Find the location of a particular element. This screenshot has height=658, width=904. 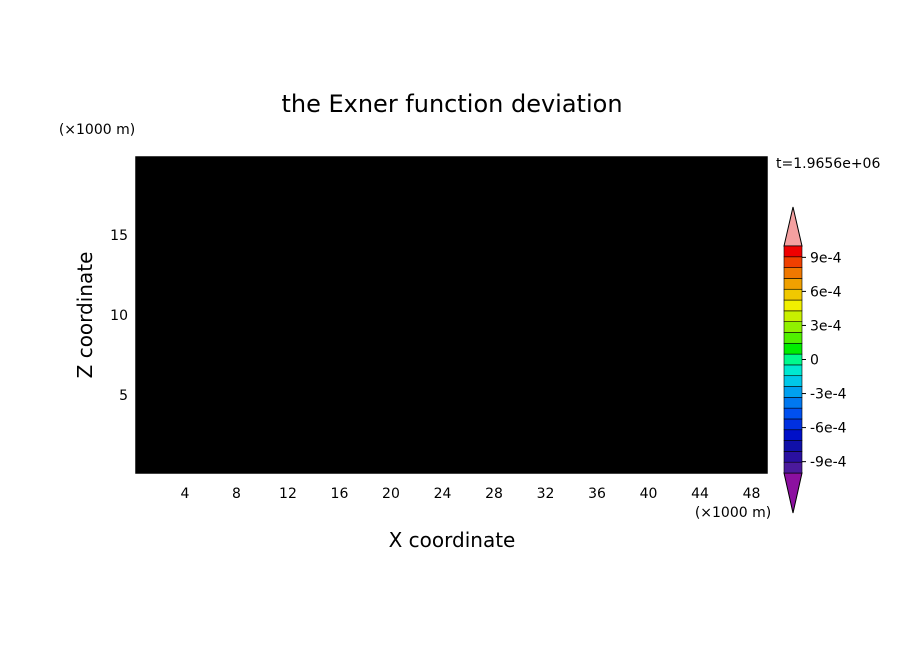

colorbar-tick-label: 3e-4 is located at coordinates (826, 326).